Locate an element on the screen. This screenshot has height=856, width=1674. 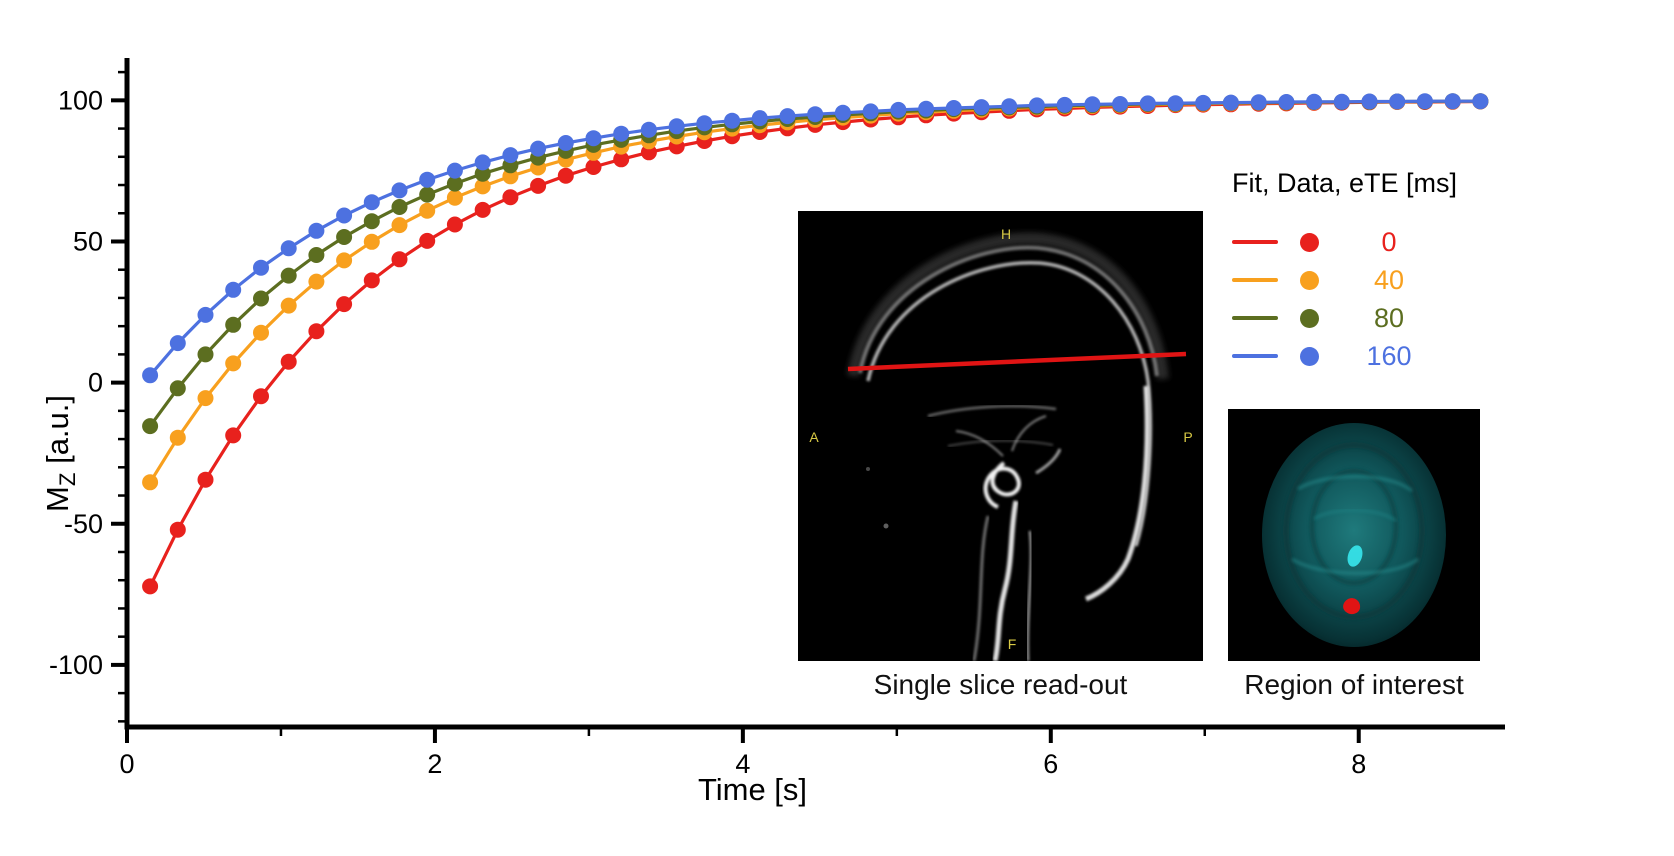
orientation-label-h: H is located at coordinates (1006, 234).